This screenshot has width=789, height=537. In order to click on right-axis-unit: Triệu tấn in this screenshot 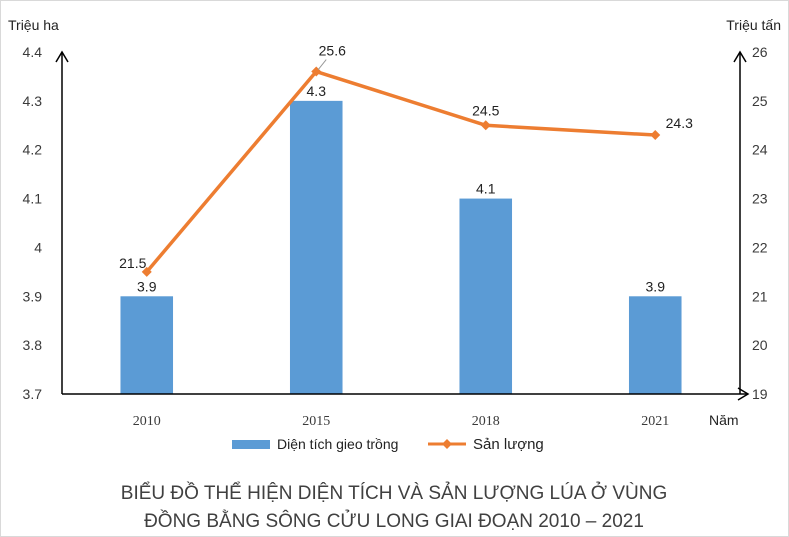, I will do `click(753, 25)`.